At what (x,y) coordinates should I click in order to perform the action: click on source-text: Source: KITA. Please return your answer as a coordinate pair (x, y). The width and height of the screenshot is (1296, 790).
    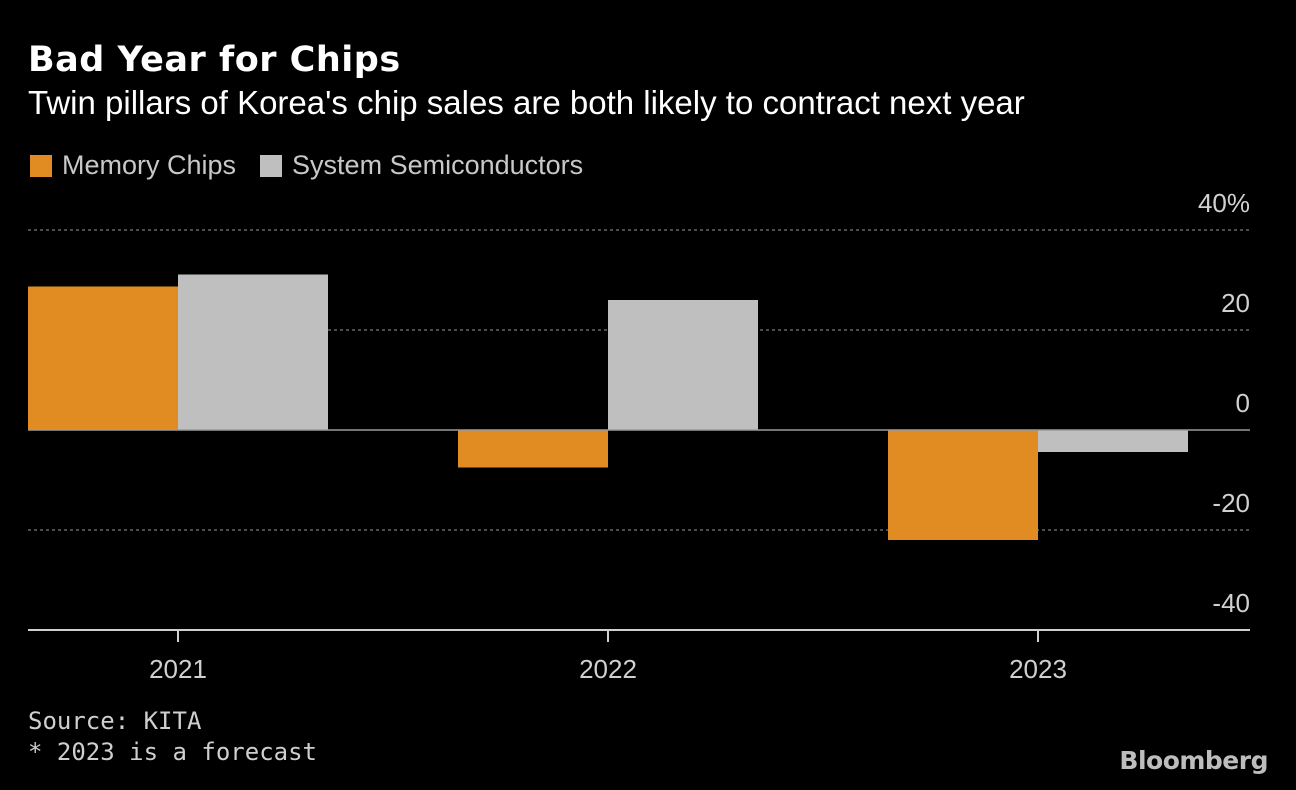
    Looking at the image, I should click on (115, 721).